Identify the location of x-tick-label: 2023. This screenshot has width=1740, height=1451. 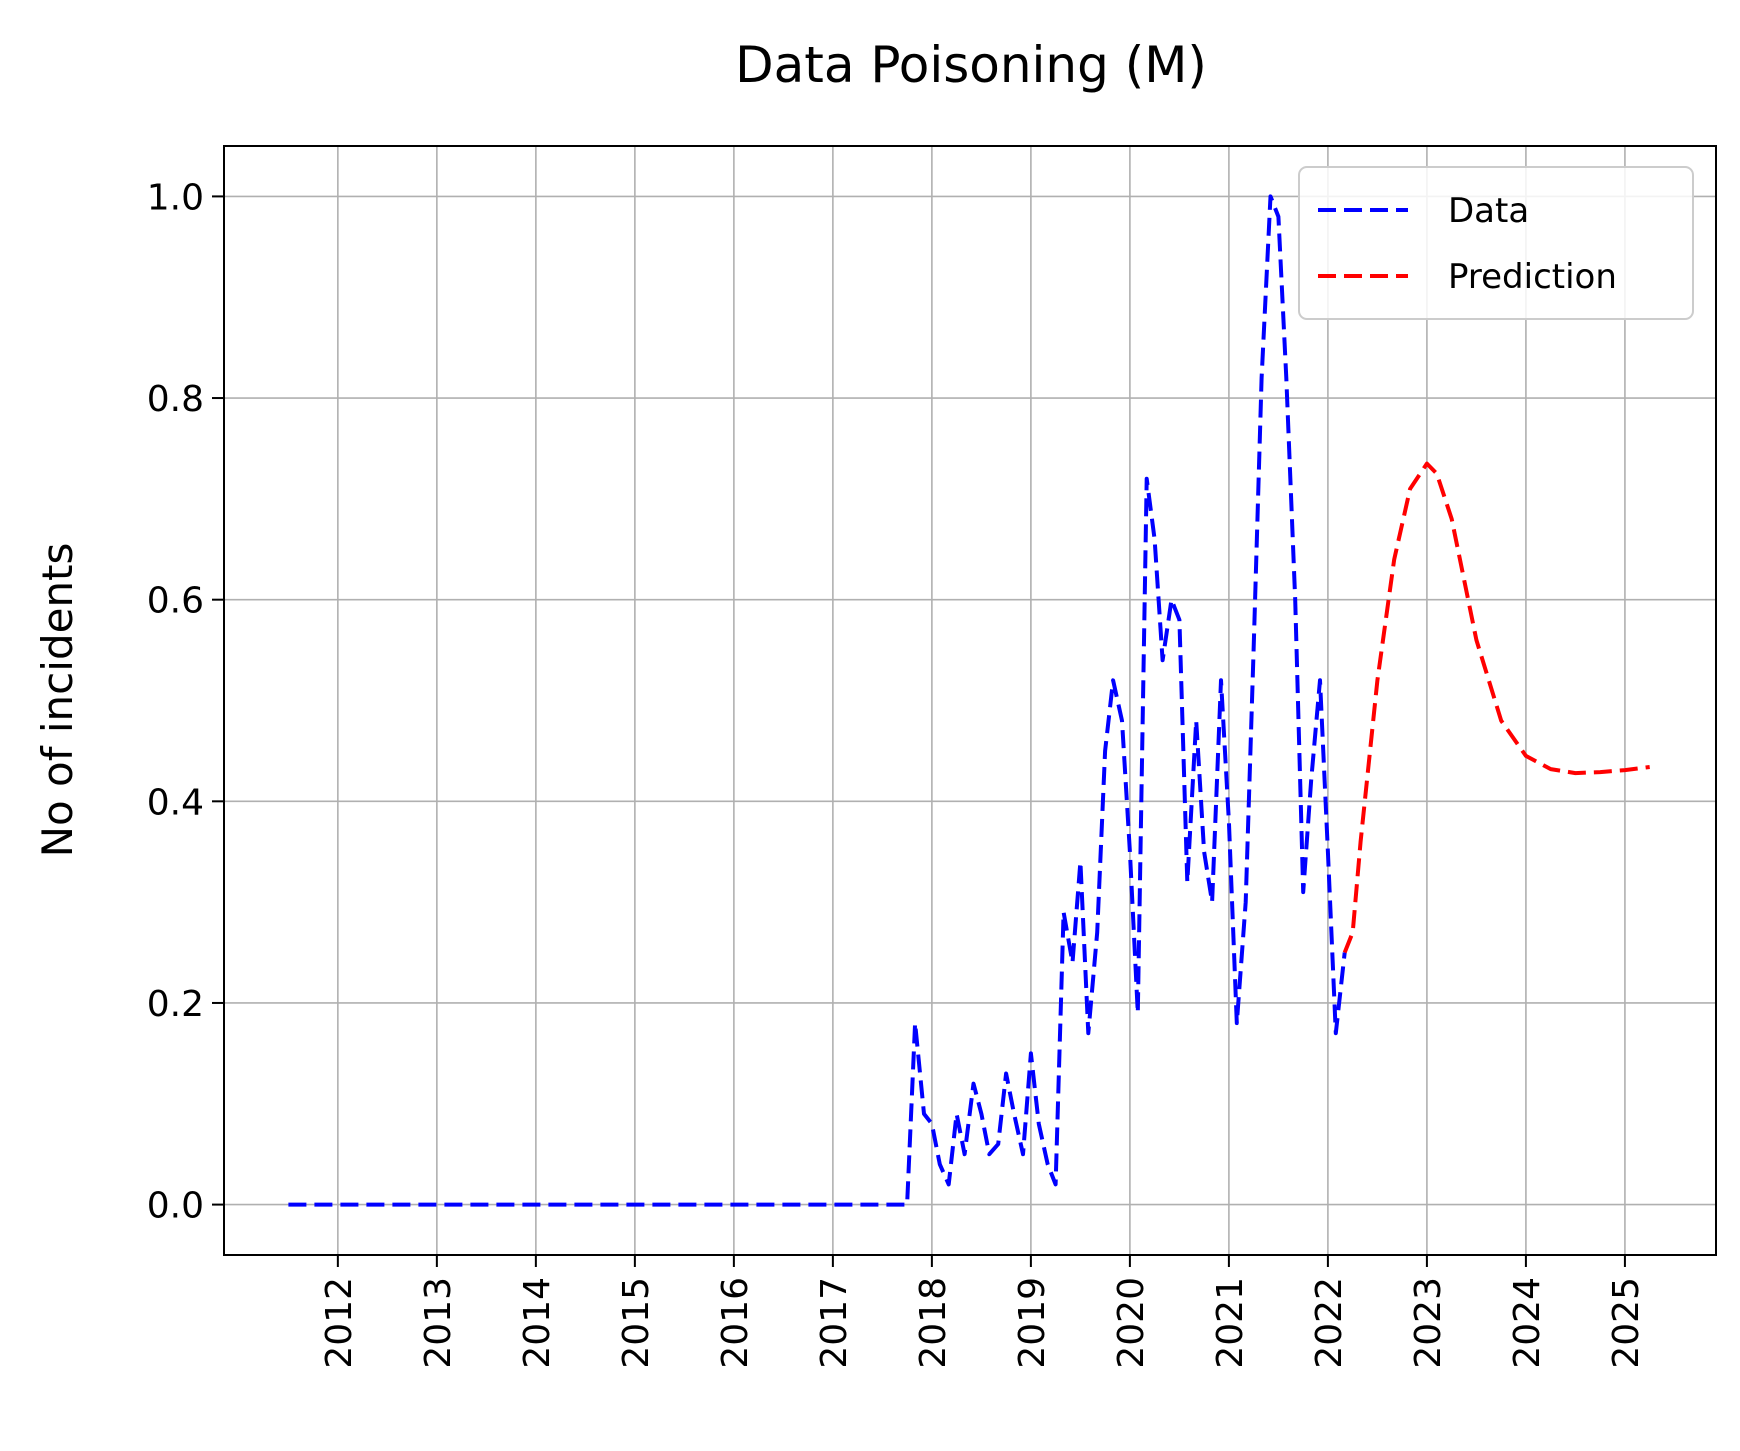
(1428, 1323).